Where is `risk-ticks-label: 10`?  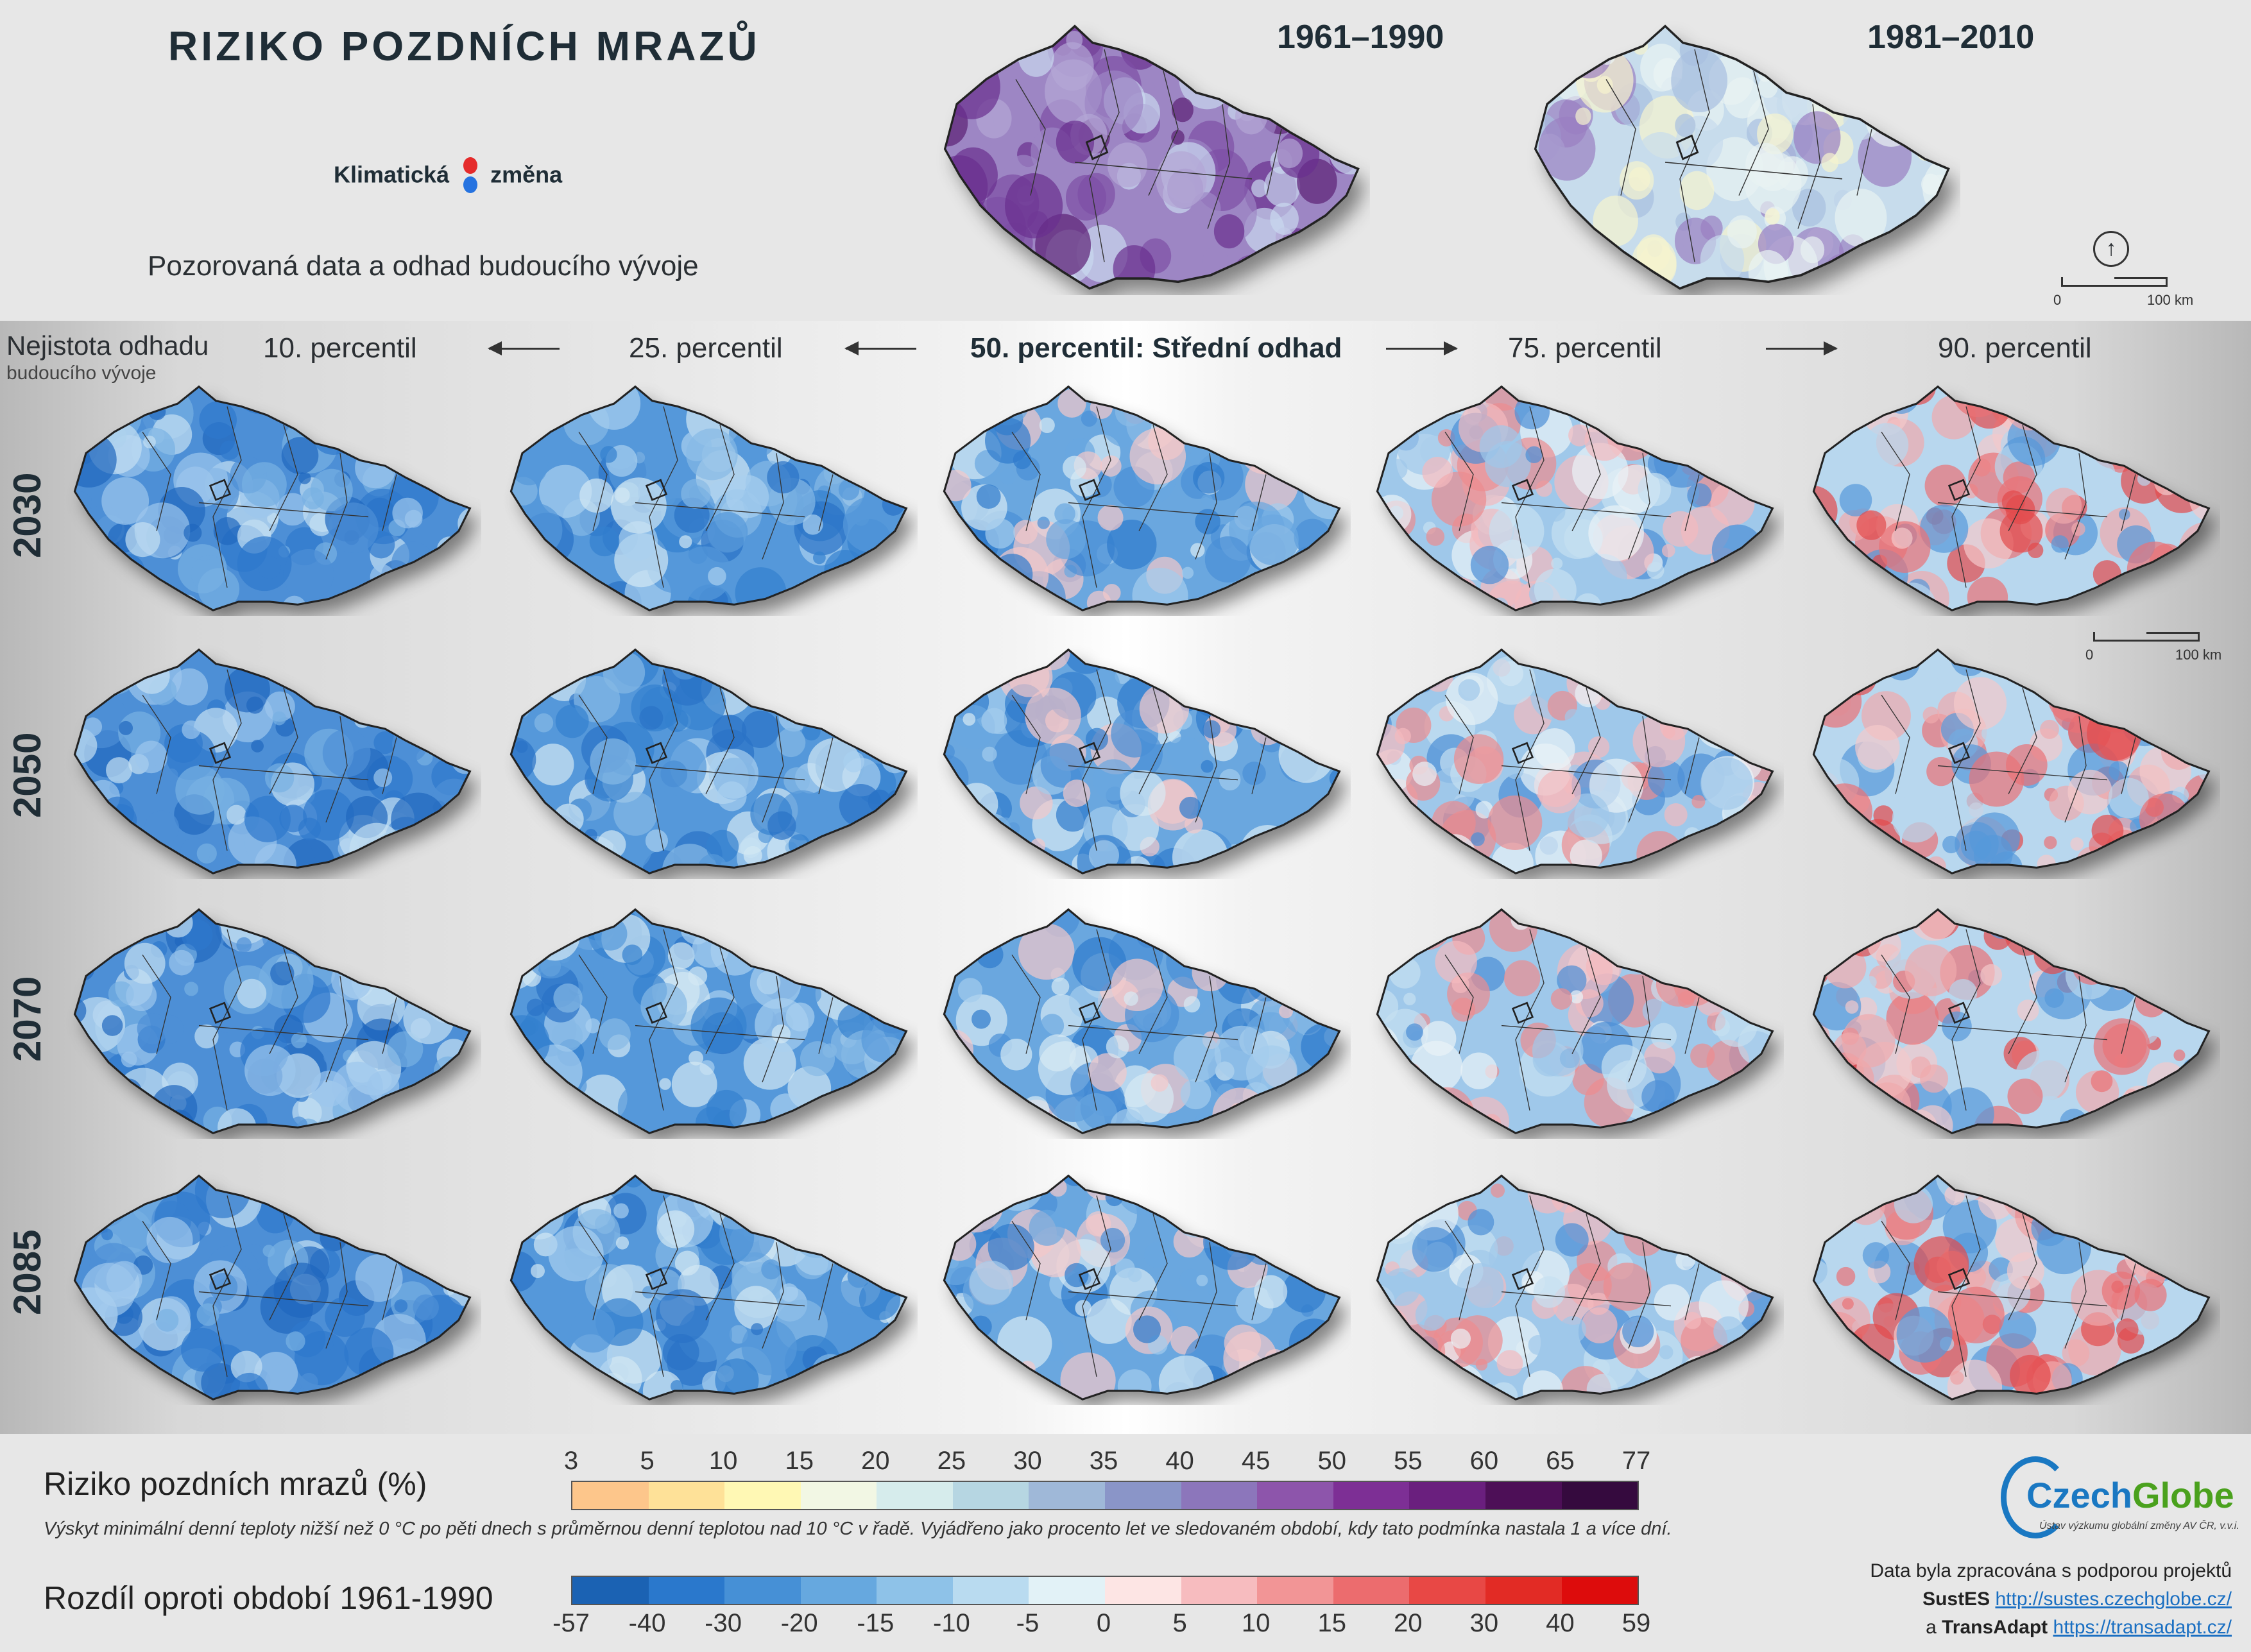
risk-ticks-label: 10 is located at coordinates (723, 1461).